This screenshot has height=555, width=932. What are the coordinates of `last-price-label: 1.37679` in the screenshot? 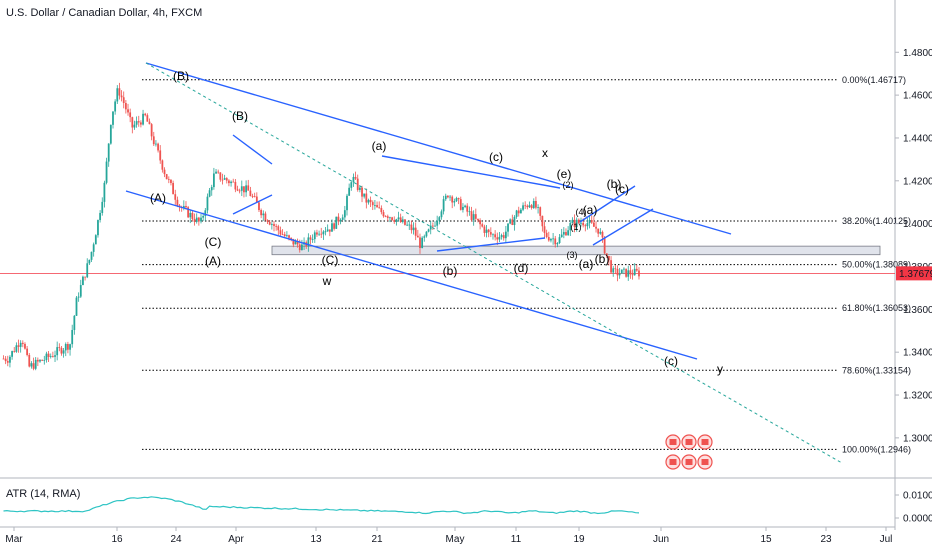 It's located at (915, 274).